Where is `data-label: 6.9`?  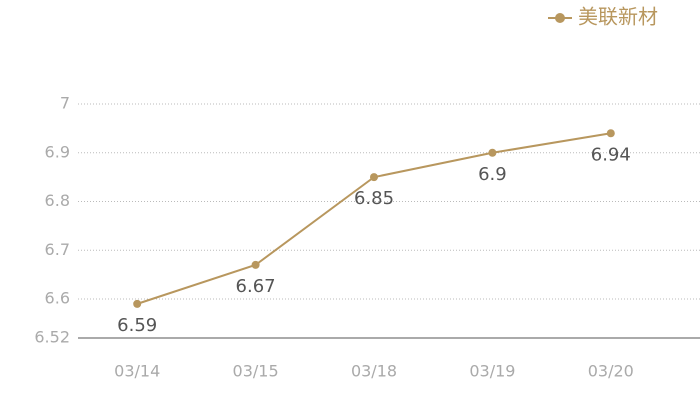
data-label: 6.9 is located at coordinates (492, 174).